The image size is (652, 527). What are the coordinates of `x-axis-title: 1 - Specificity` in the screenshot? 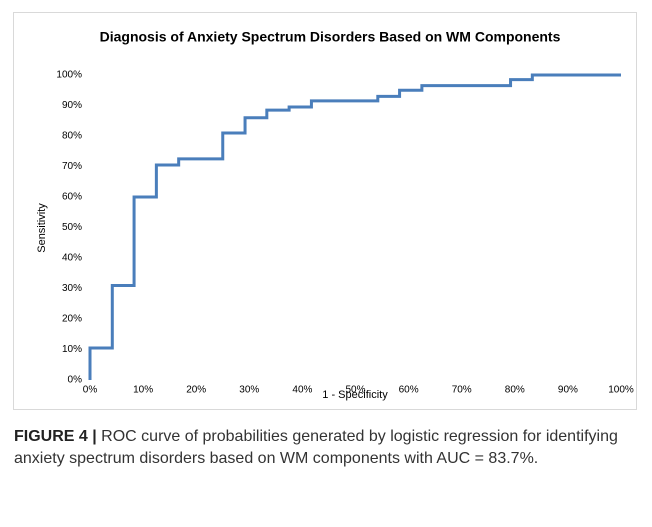 It's located at (355, 395).